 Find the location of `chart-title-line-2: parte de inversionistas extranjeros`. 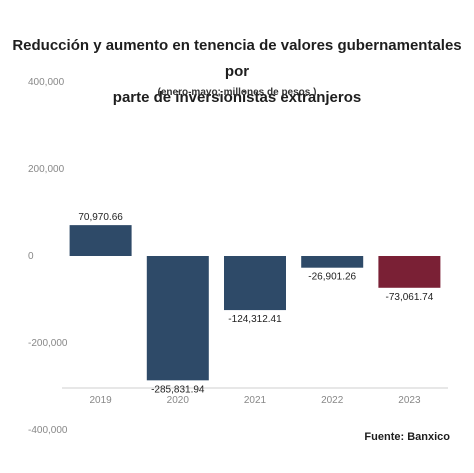

chart-title-line-2: parte de inversionistas extranjeros is located at coordinates (237, 97).